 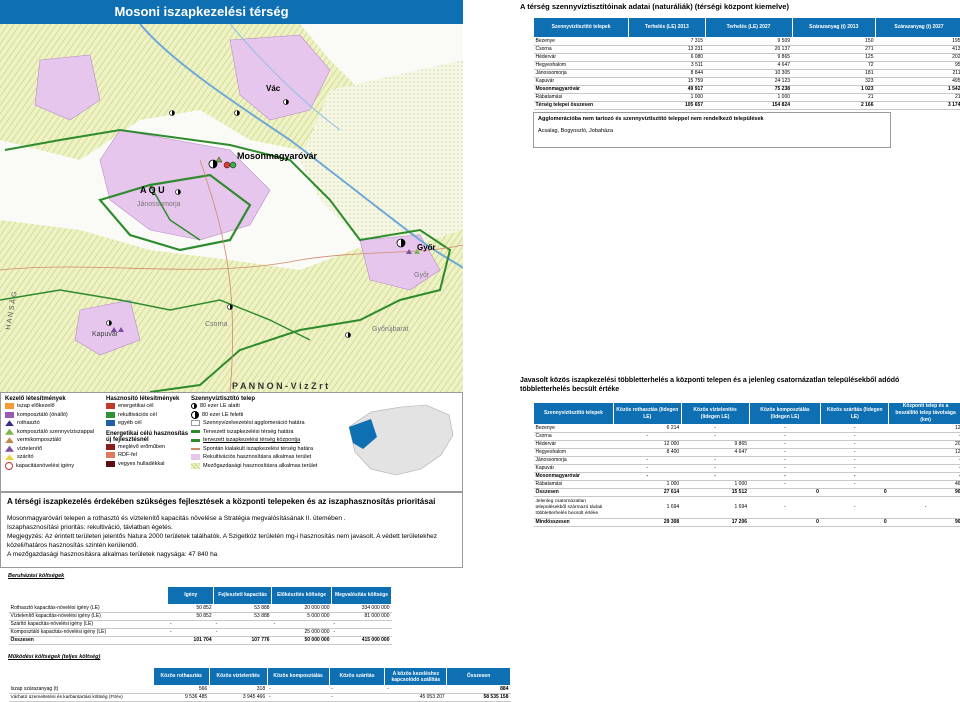 I want to click on table-cell: Hegyeshalom, so click(x=581, y=65).